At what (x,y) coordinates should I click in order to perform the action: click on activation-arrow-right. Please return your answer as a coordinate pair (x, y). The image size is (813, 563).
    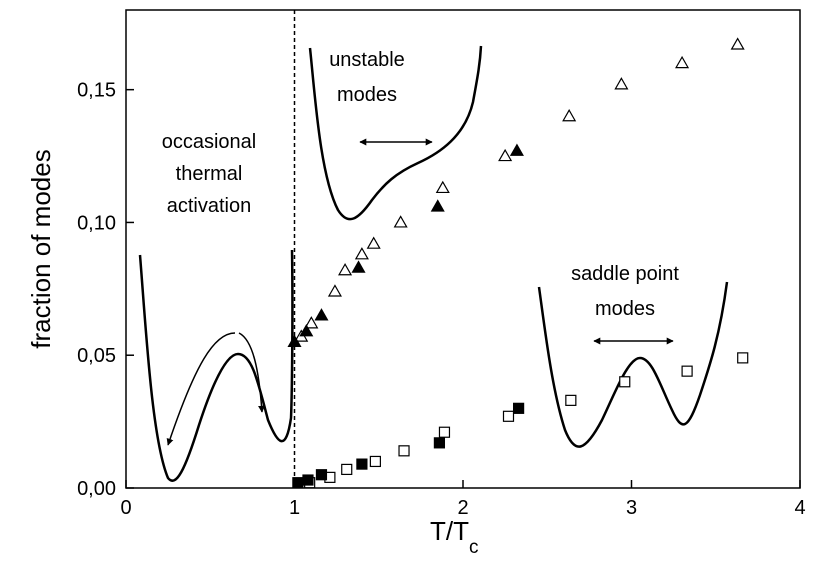
    Looking at the image, I should click on (252, 372).